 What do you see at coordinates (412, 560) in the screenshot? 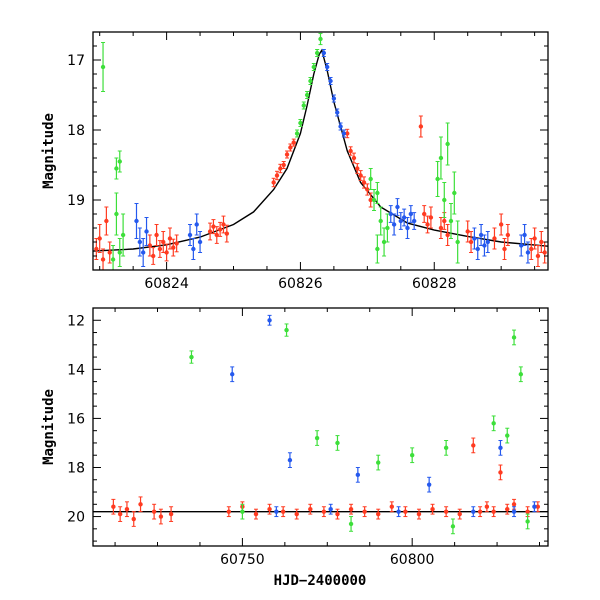
I see `bottom-x-tick-label: 60800` at bounding box center [412, 560].